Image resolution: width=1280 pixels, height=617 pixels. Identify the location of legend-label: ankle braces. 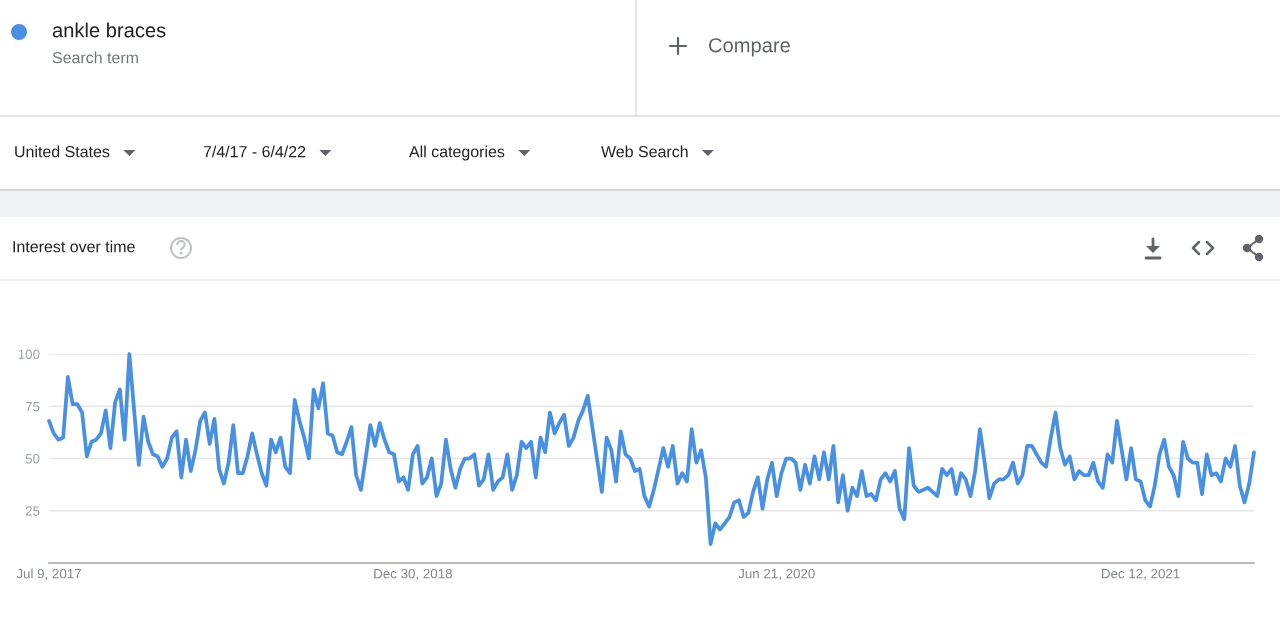
(109, 30).